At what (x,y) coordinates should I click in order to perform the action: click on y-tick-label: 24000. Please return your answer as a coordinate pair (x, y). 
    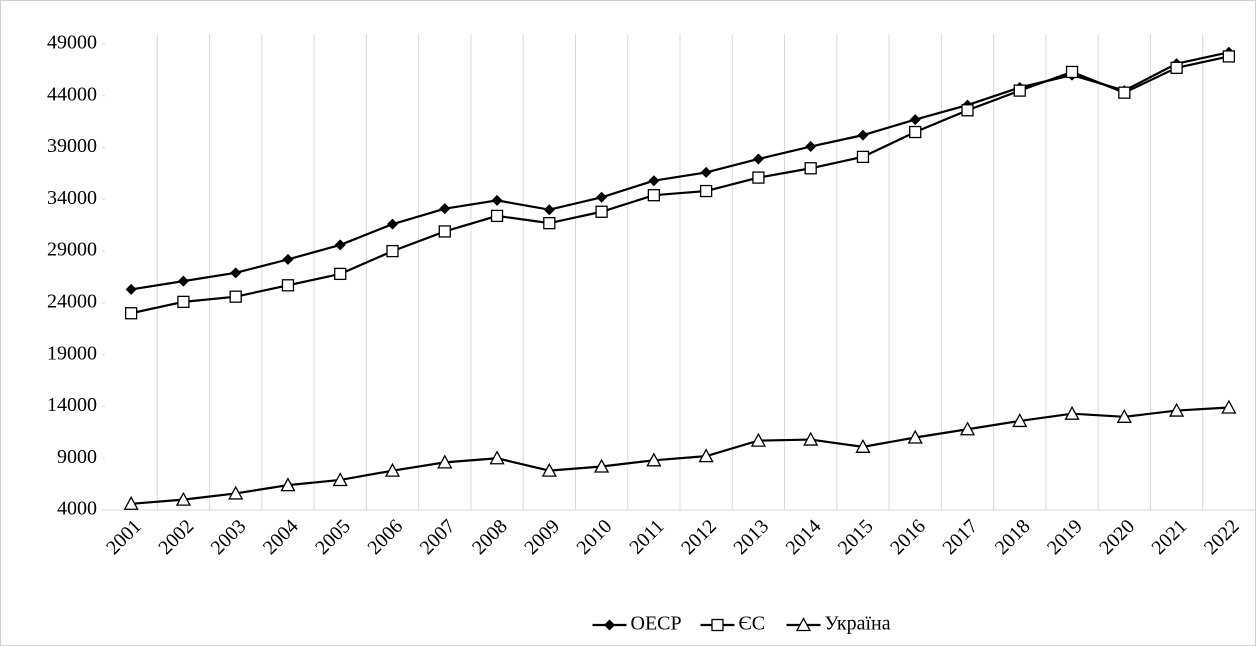
    Looking at the image, I should click on (72, 301).